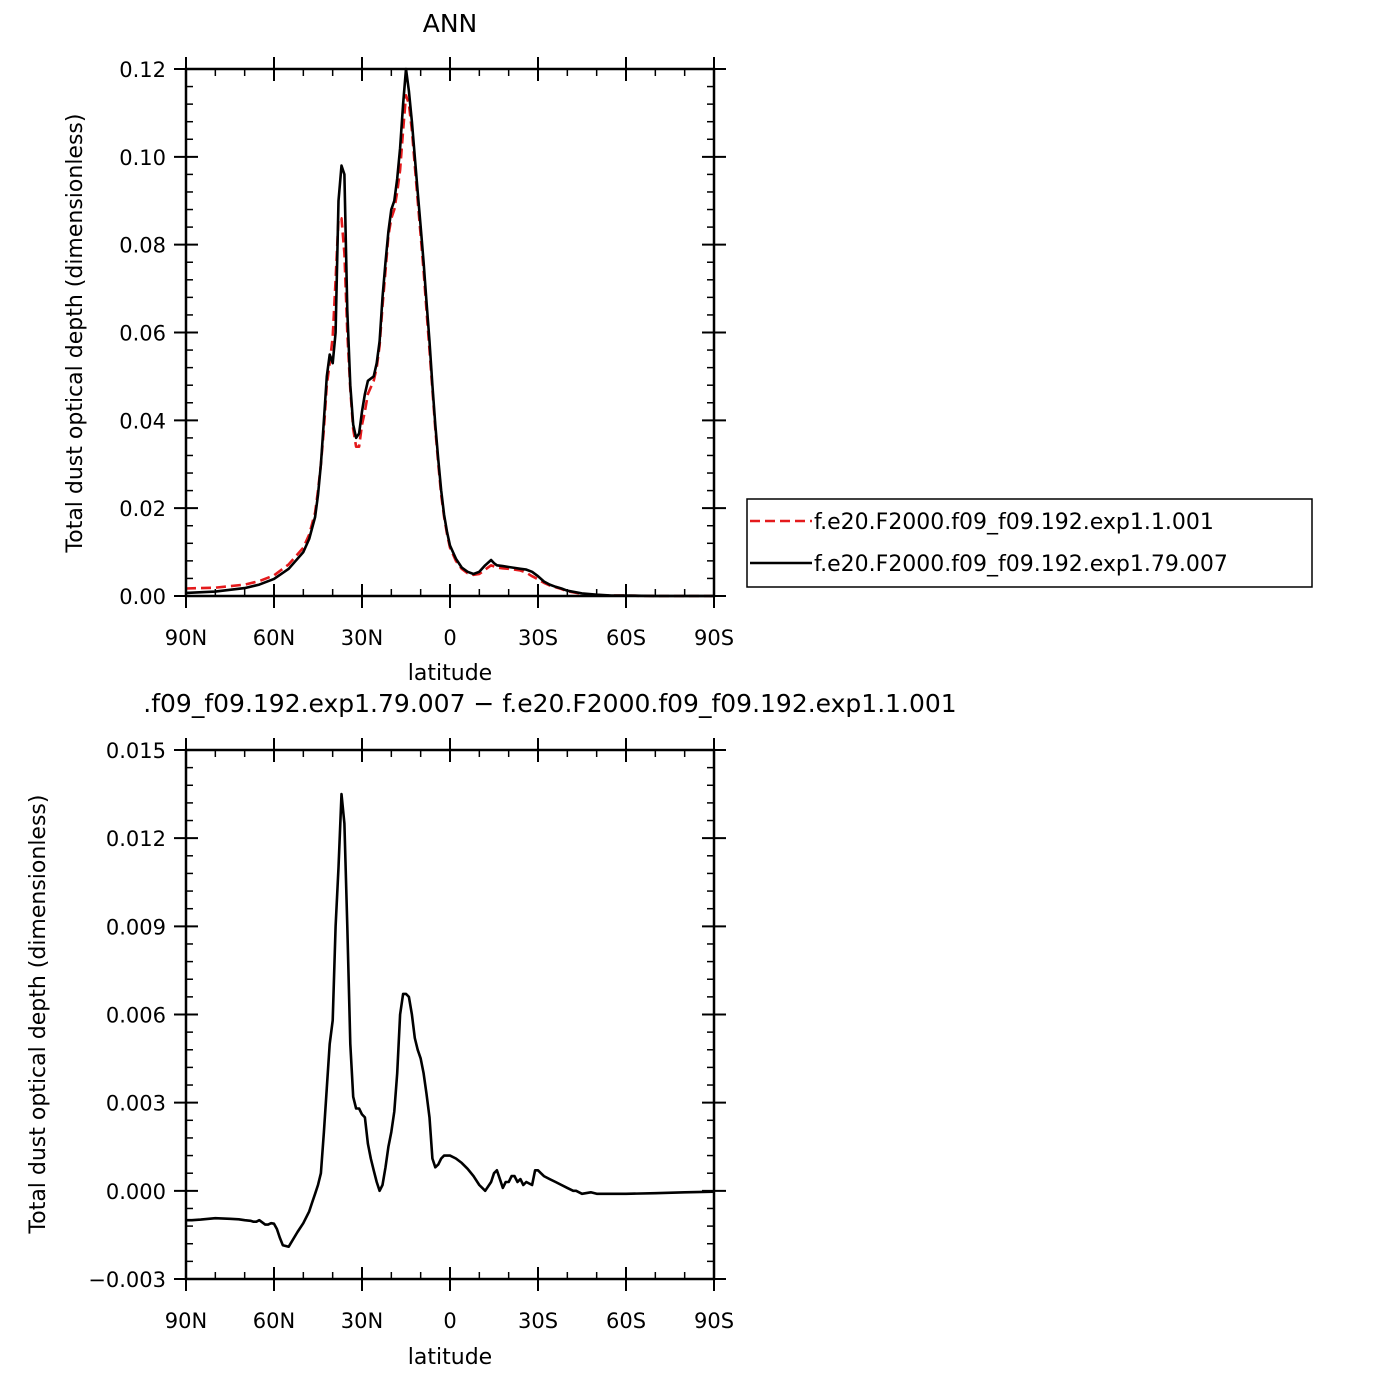  Describe the element at coordinates (626, 1321) in the screenshot. I see `x-tick-label-1-5: 60S` at that location.